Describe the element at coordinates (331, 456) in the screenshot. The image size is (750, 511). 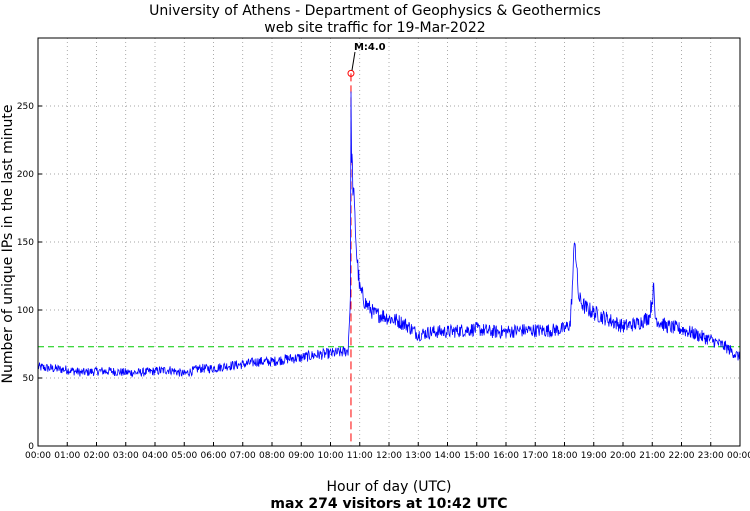
I see `x-tick-label: 10:00` at that location.